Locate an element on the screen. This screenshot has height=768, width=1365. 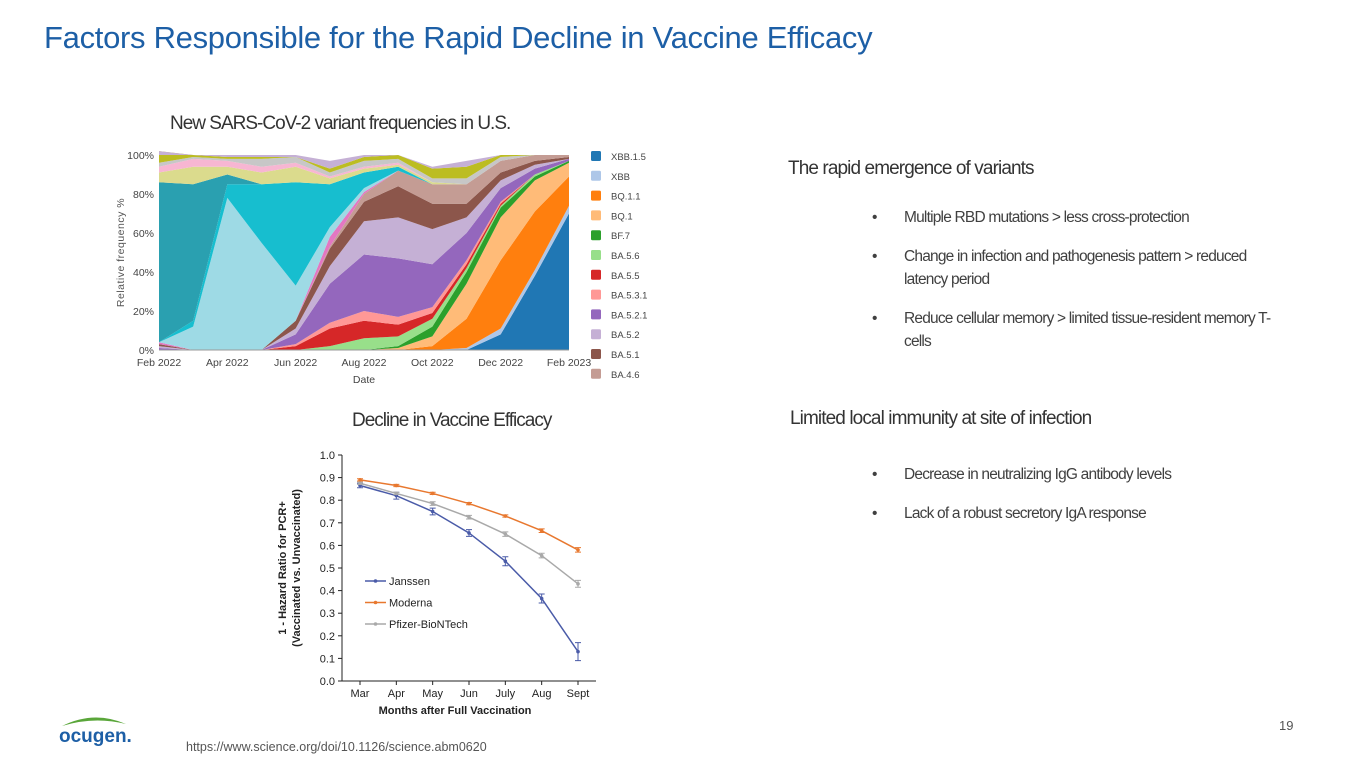
x-tick-label: Mar is located at coordinates (360, 694).